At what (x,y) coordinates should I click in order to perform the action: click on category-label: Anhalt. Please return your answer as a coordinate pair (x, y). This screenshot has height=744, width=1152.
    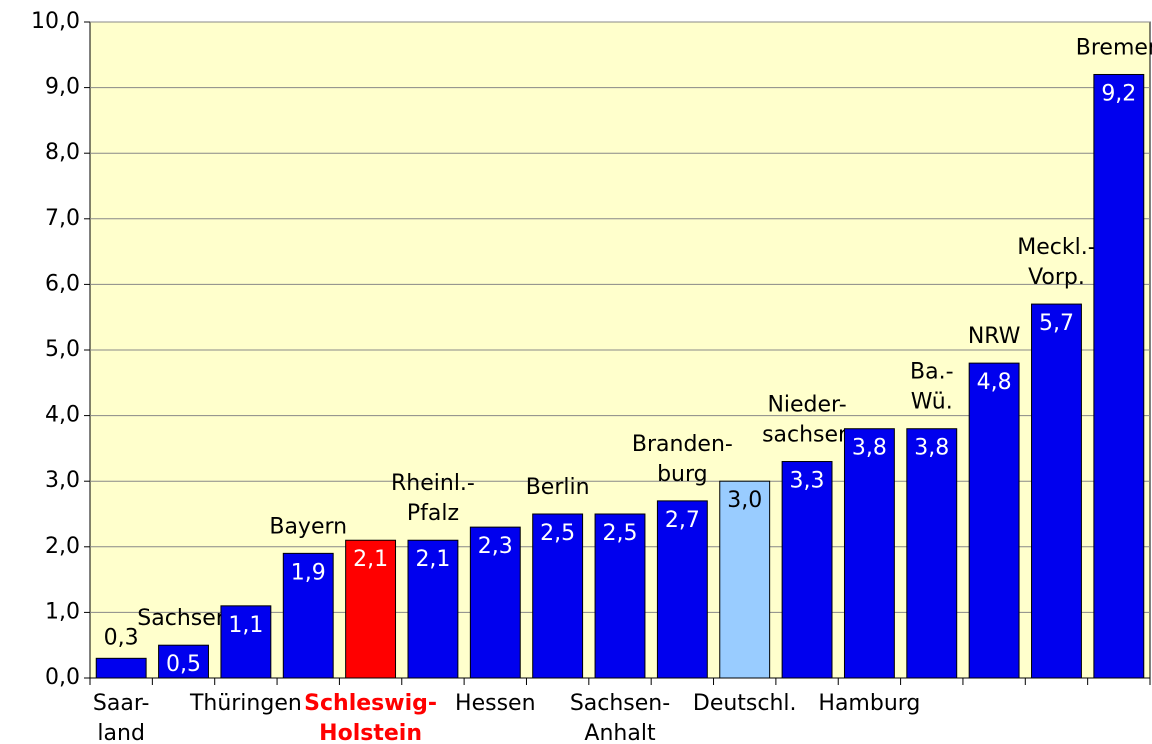
    Looking at the image, I should click on (620, 732).